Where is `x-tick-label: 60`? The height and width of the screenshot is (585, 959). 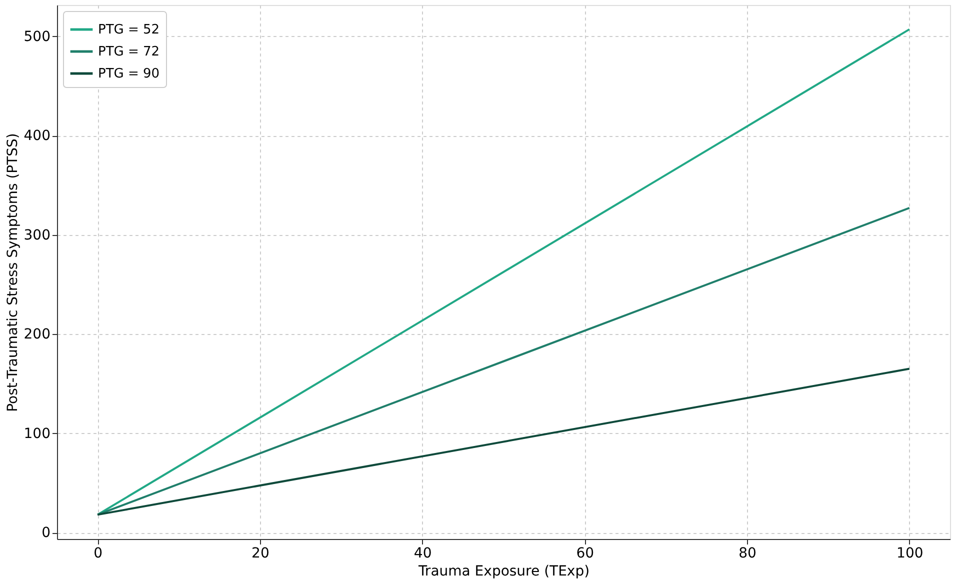 x-tick-label: 60 is located at coordinates (585, 554).